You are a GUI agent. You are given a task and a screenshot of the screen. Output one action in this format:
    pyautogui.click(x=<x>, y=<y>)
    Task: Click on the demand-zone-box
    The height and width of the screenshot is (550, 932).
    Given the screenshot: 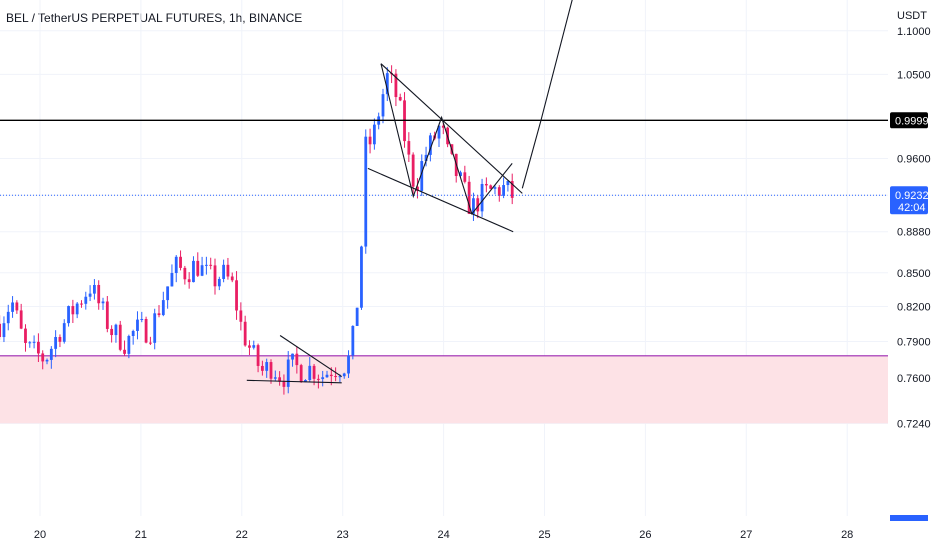 What is the action you would take?
    pyautogui.click(x=444, y=389)
    